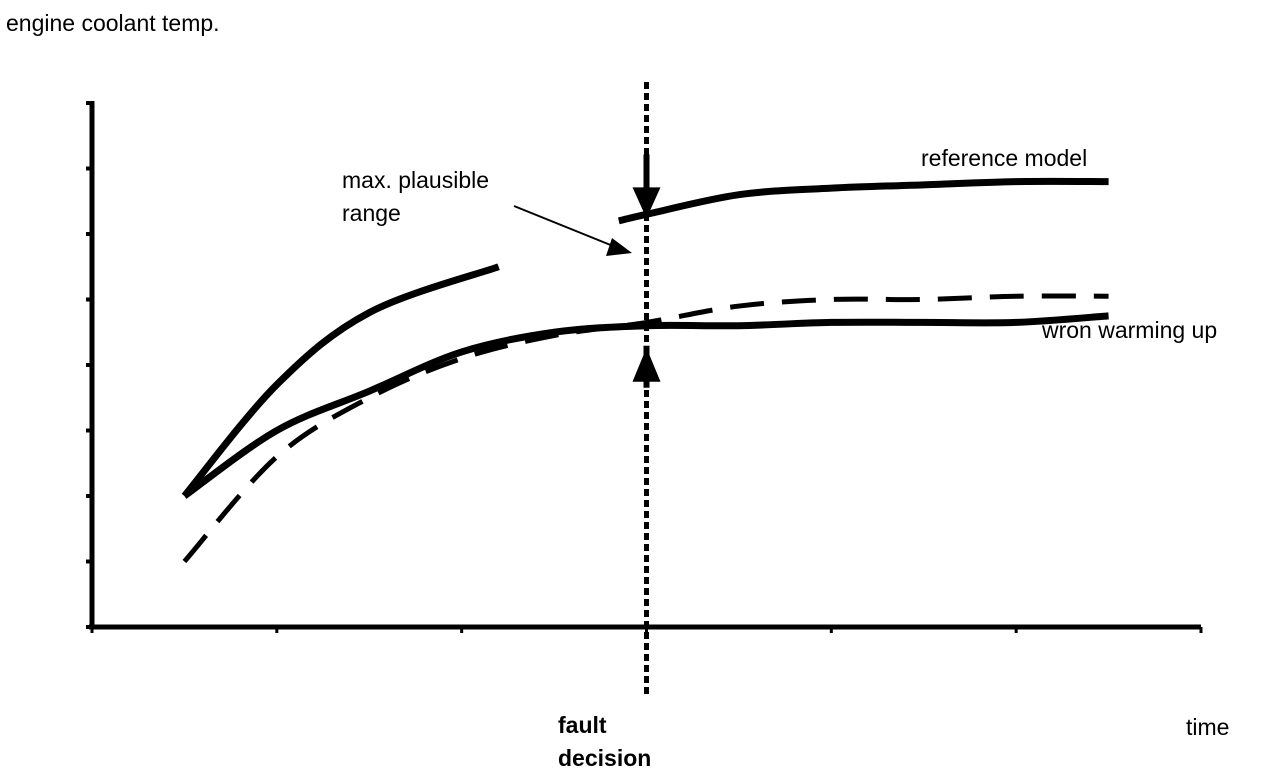  What do you see at coordinates (1208, 727) in the screenshot?
I see `x-axis-label: time` at bounding box center [1208, 727].